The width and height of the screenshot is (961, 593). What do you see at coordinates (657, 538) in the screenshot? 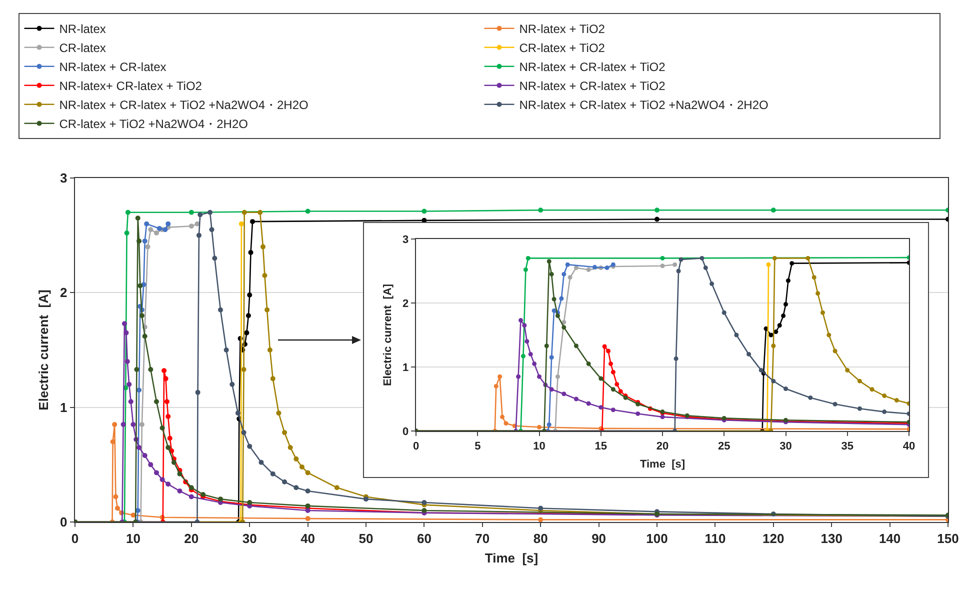
I see `x-tick-label: 100` at bounding box center [657, 538].